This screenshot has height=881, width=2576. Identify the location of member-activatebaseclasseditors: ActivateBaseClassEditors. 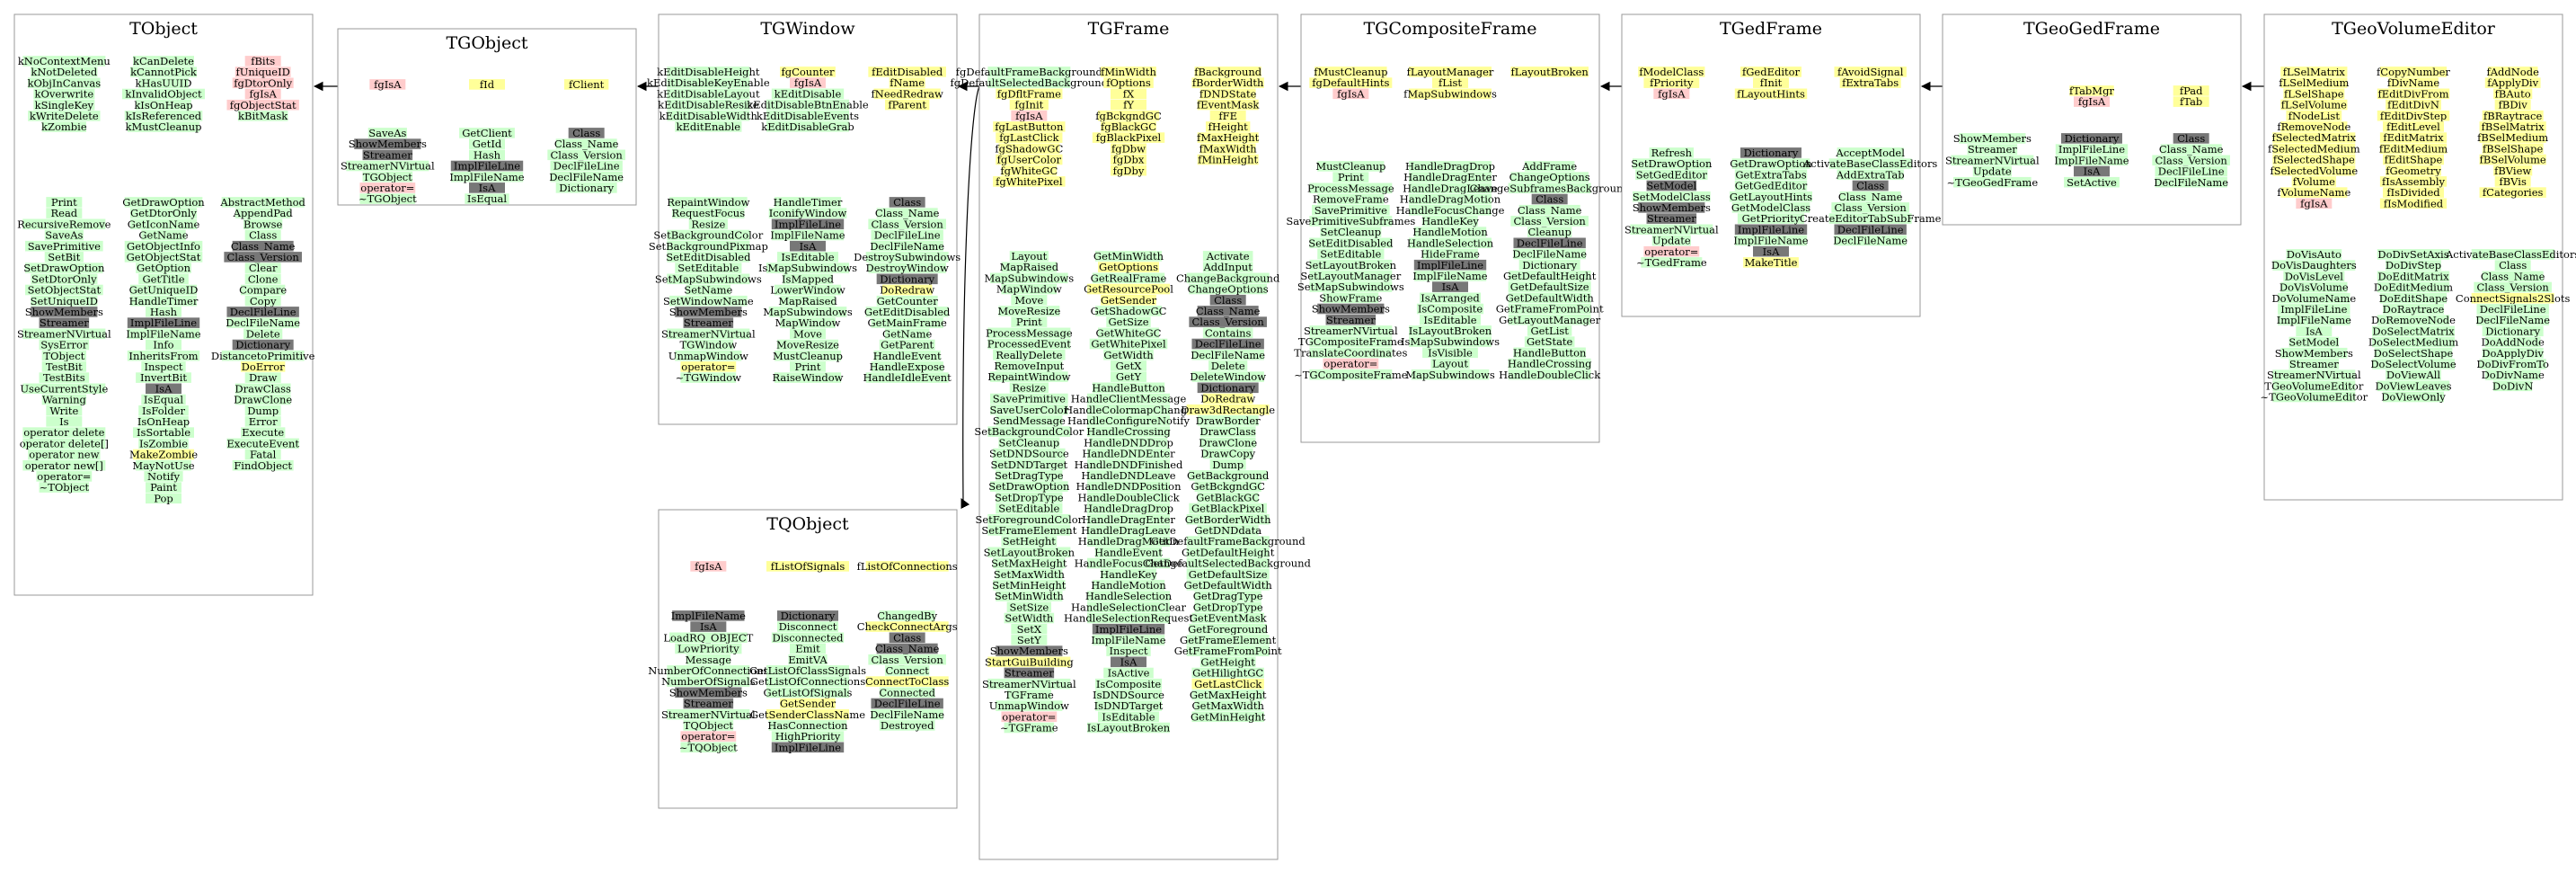
(2510, 255).